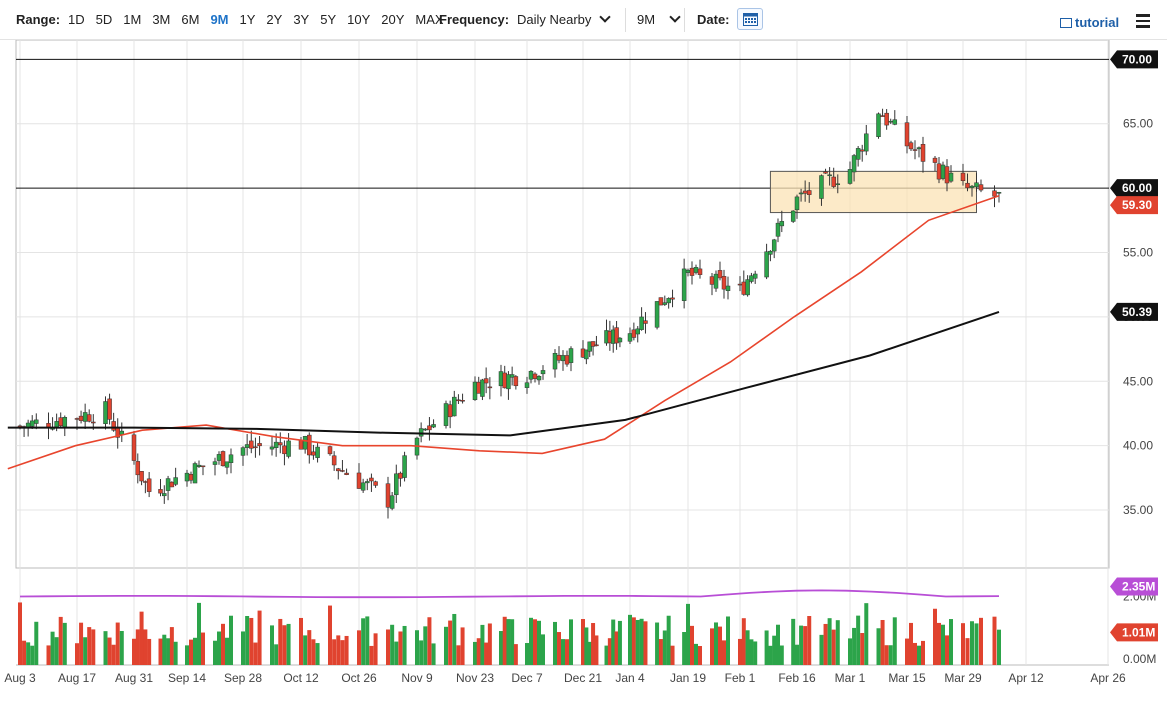 The image size is (1167, 705). I want to click on y-tick-label: 55.00, so click(1138, 252).